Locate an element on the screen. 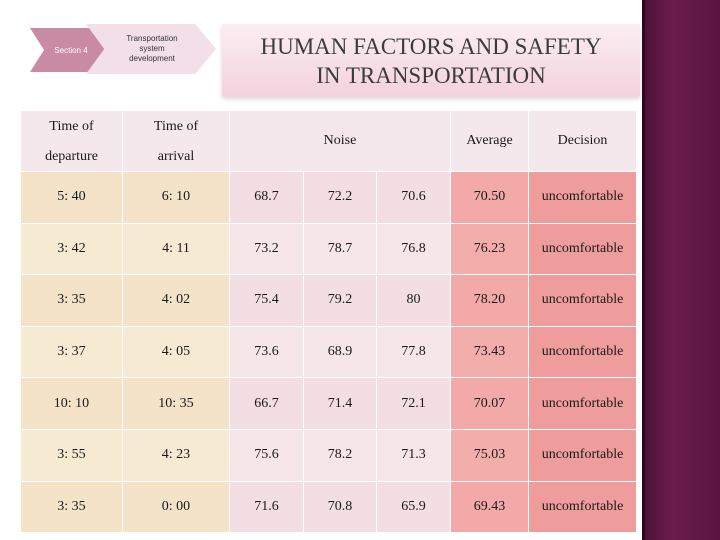 The width and height of the screenshot is (720, 540). section-label: Section 4 is located at coordinates (71, 50).